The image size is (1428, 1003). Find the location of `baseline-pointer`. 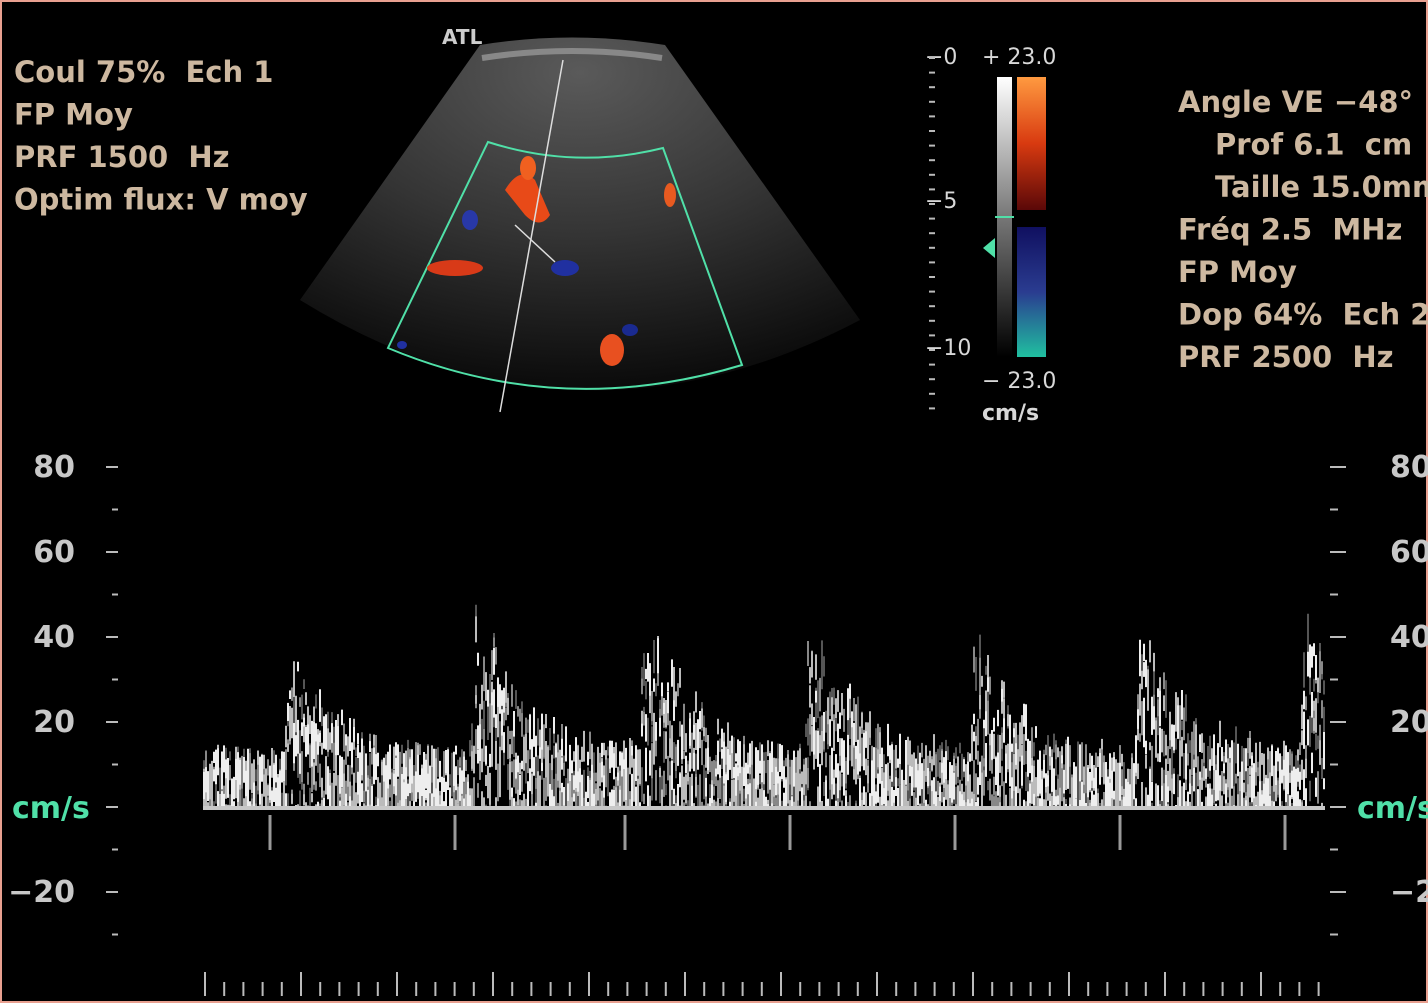

baseline-pointer is located at coordinates (989, 248).